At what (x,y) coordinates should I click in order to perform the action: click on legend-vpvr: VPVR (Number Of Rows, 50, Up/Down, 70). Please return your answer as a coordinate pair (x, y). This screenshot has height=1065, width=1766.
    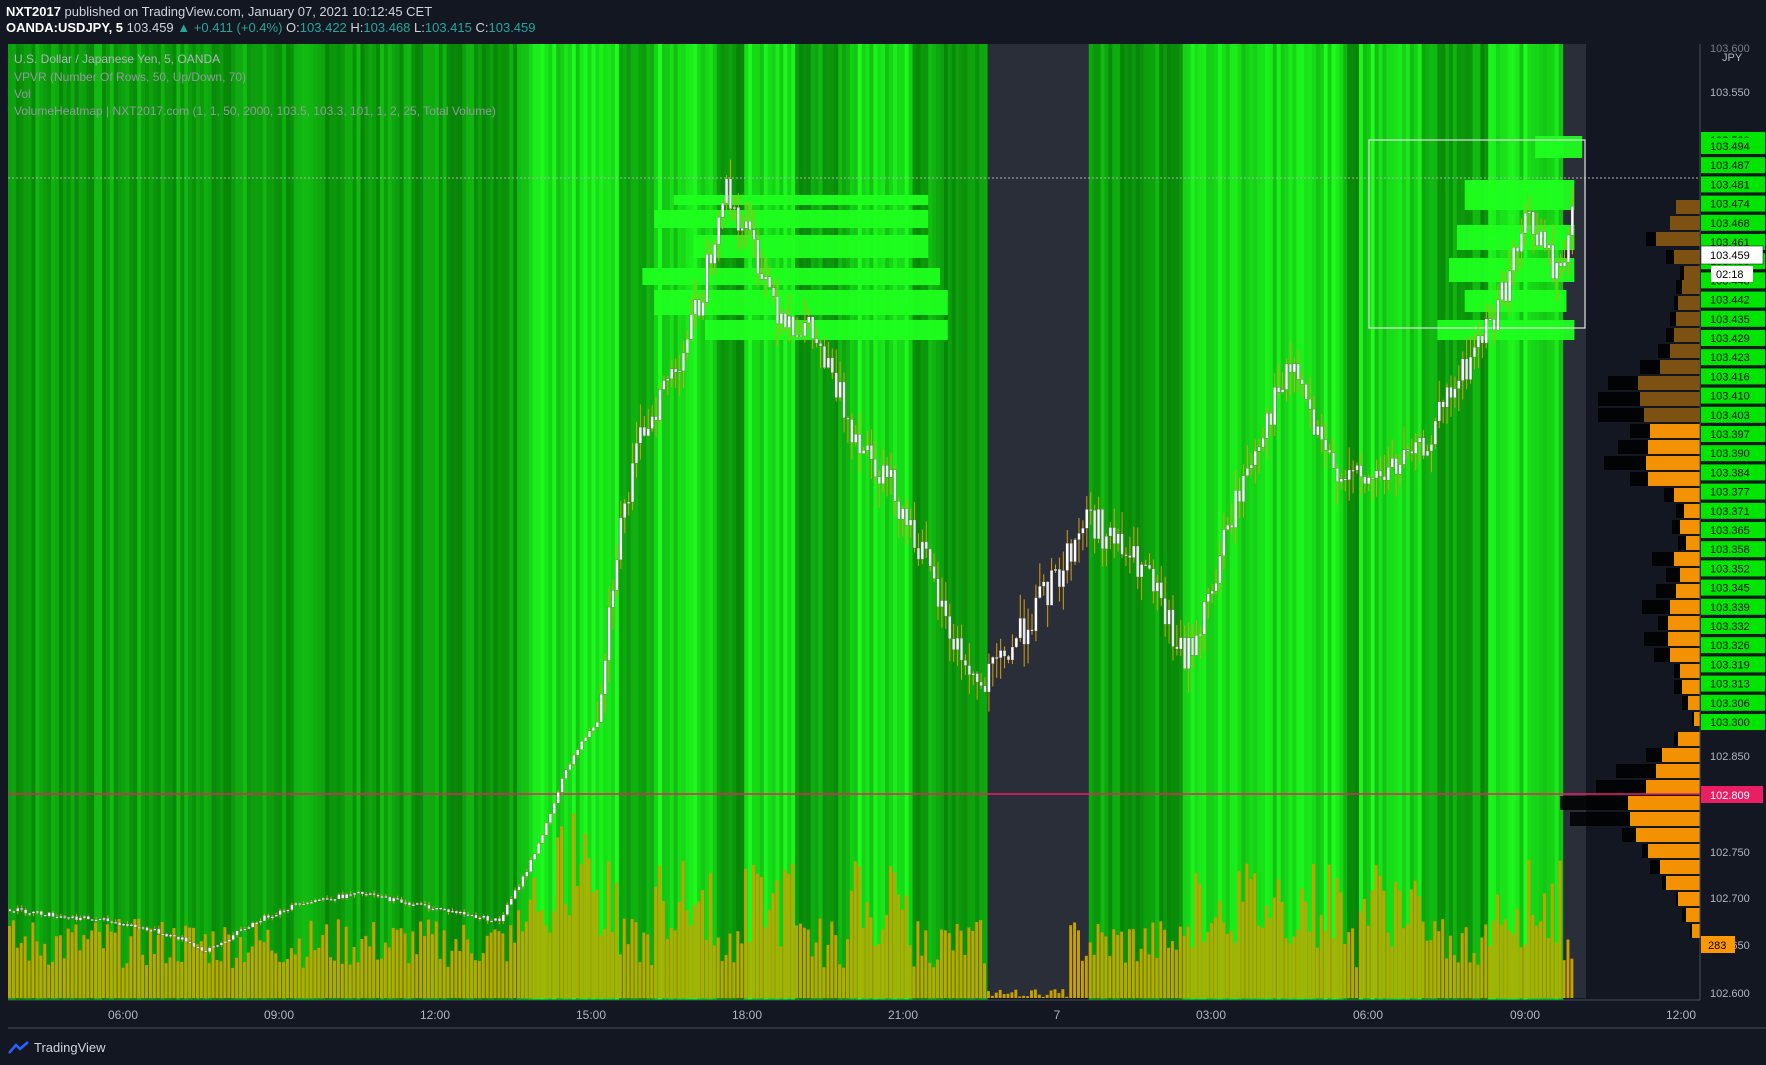
    Looking at the image, I should click on (130, 77).